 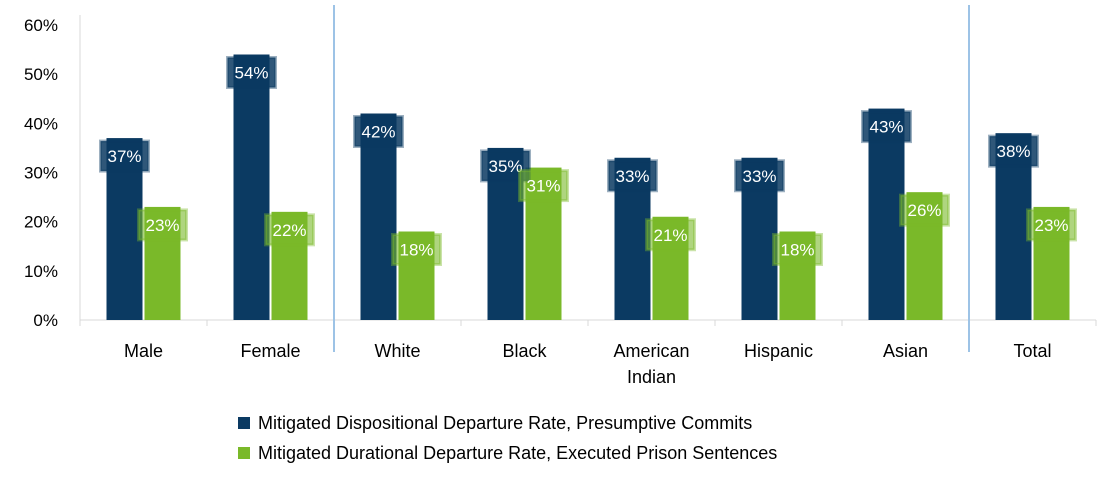 What do you see at coordinates (651, 377) in the screenshot?
I see `category-label: Indian` at bounding box center [651, 377].